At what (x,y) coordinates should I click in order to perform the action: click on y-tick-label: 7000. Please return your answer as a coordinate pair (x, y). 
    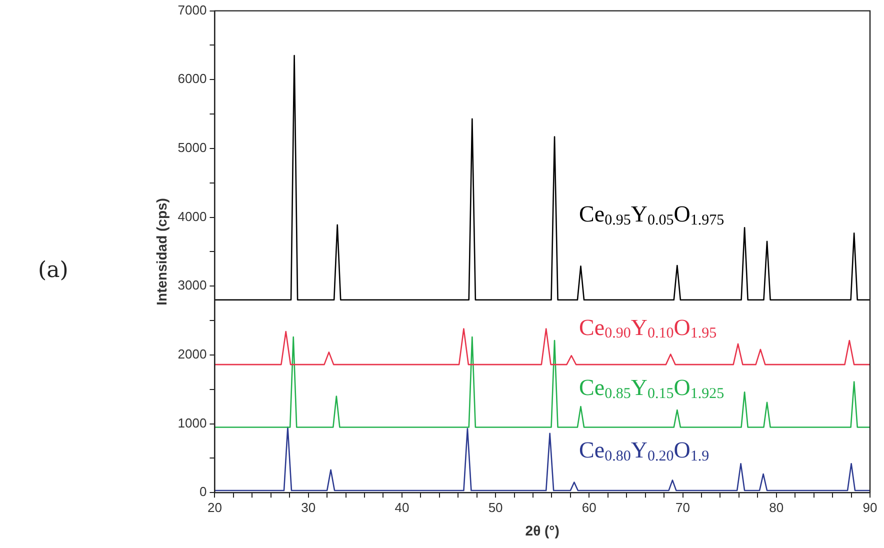
    Looking at the image, I should click on (192, 10).